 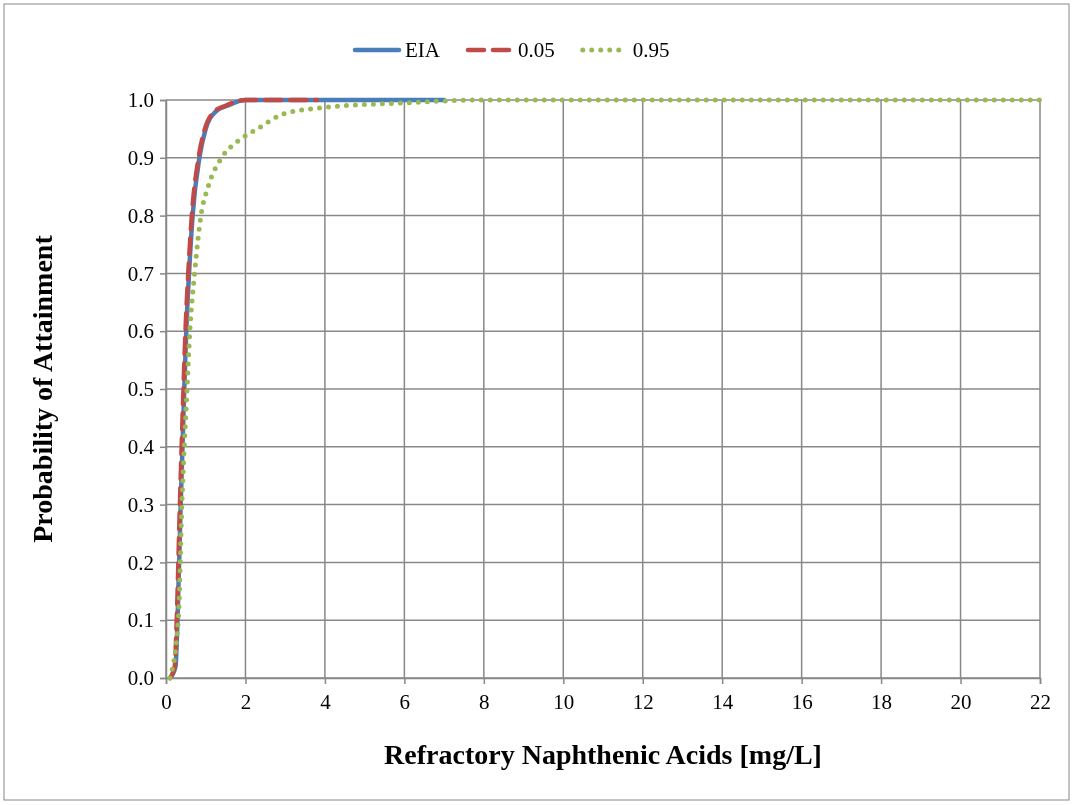 What do you see at coordinates (1040, 701) in the screenshot?
I see `x-tick-label: 22` at bounding box center [1040, 701].